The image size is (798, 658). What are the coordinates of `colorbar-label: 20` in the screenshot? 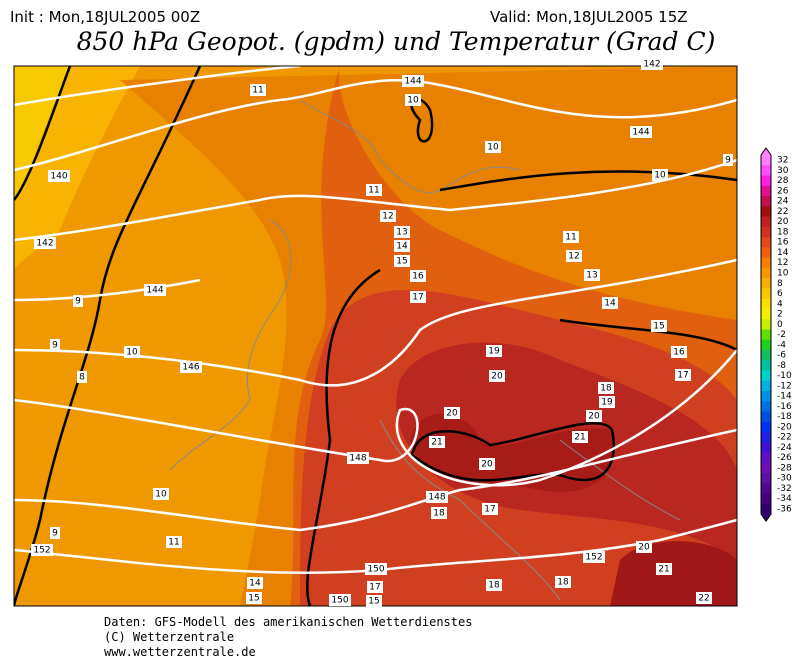 It's located at (783, 222).